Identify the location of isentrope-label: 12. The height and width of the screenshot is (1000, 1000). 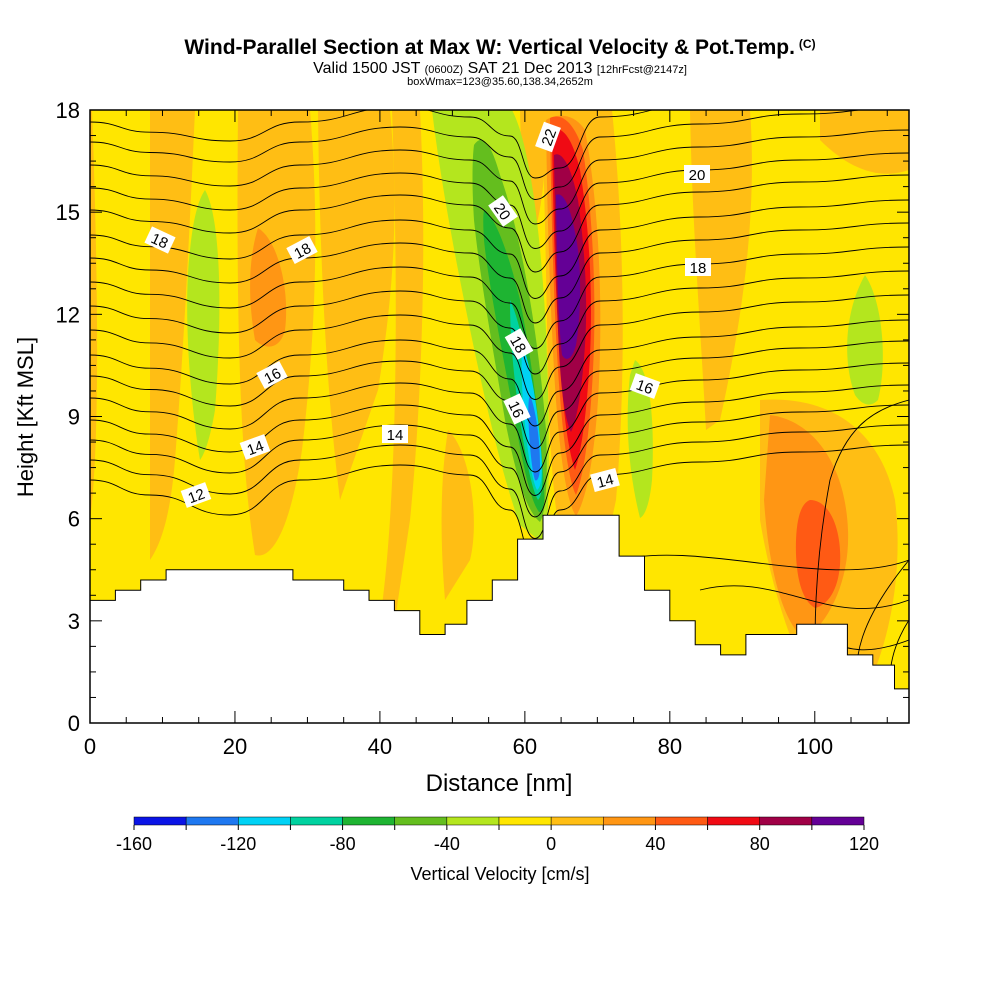
(196, 495).